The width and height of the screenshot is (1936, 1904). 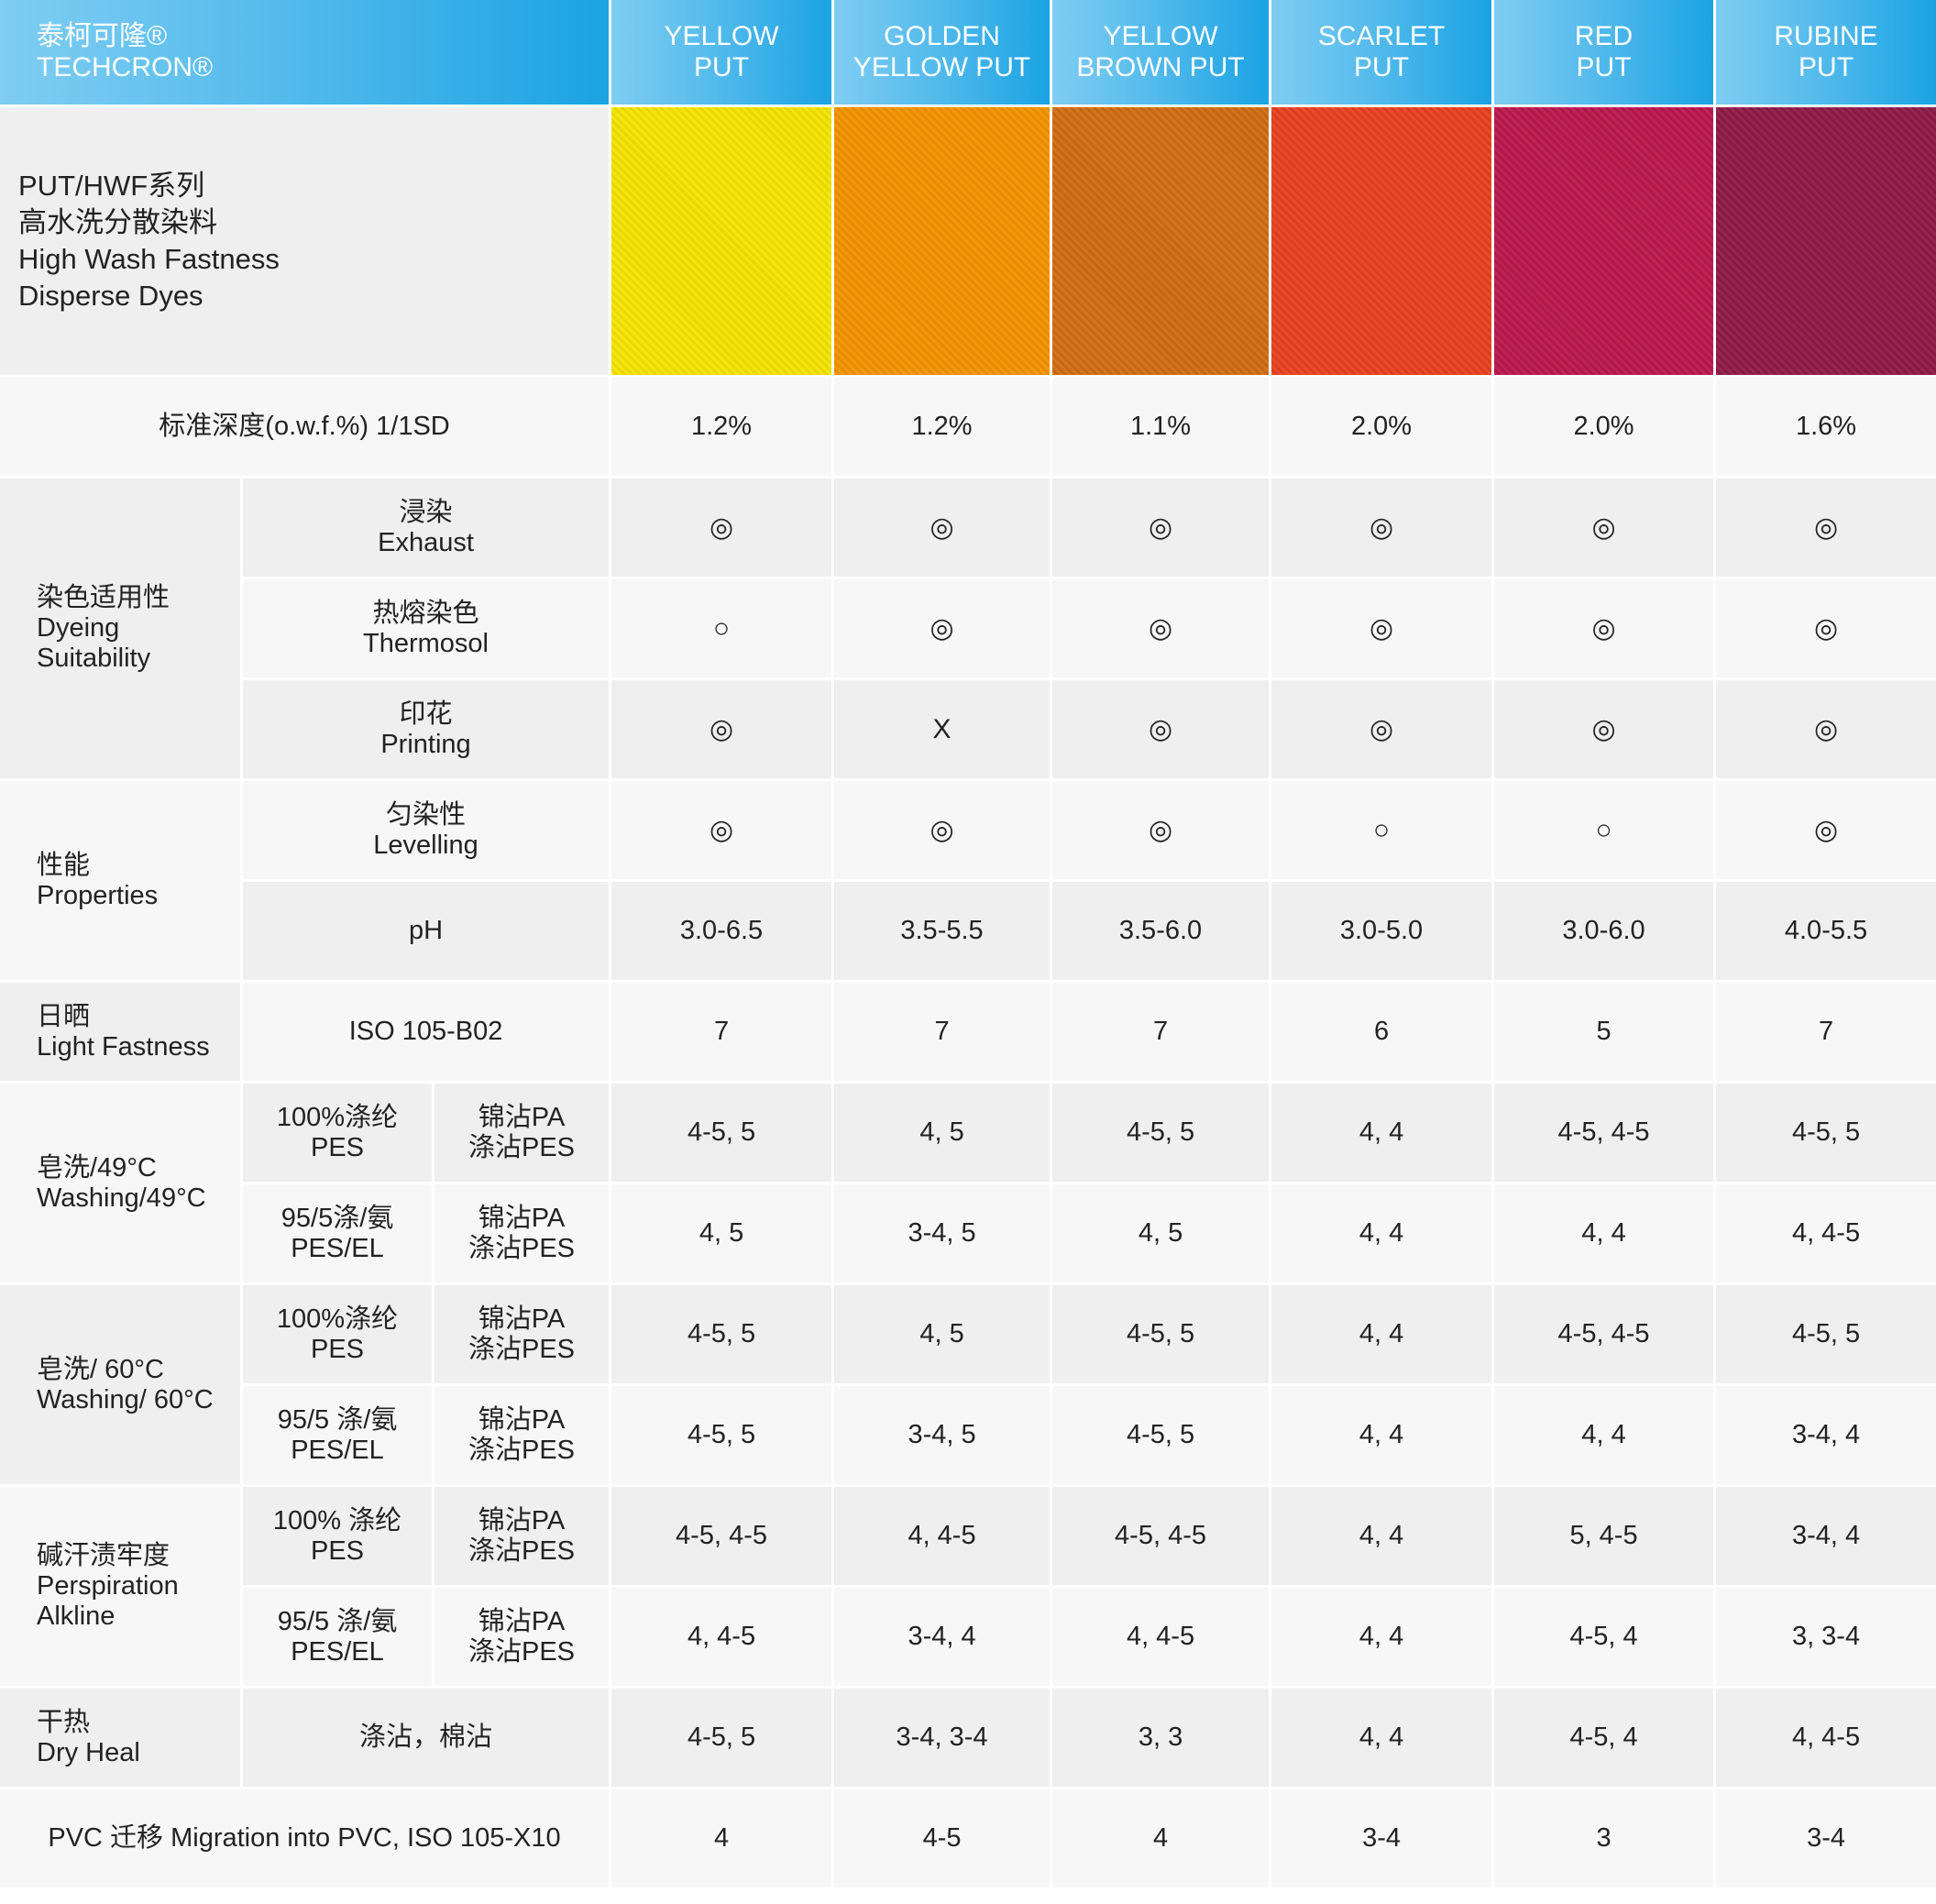 What do you see at coordinates (721, 931) in the screenshot?
I see `value-cell: 3.0-6.5` at bounding box center [721, 931].